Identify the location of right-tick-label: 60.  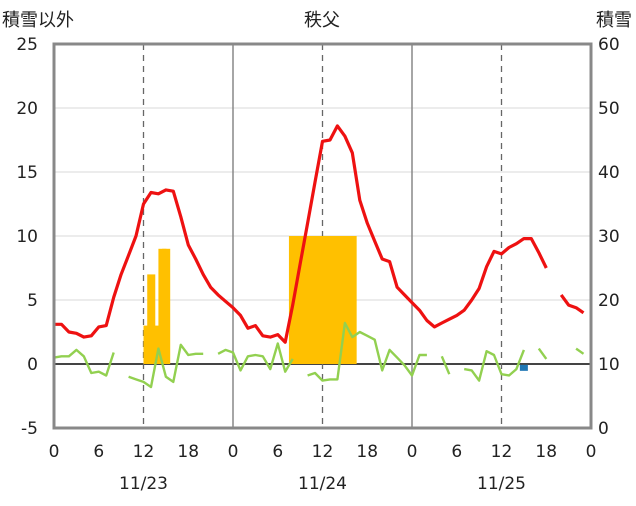
(609, 45).